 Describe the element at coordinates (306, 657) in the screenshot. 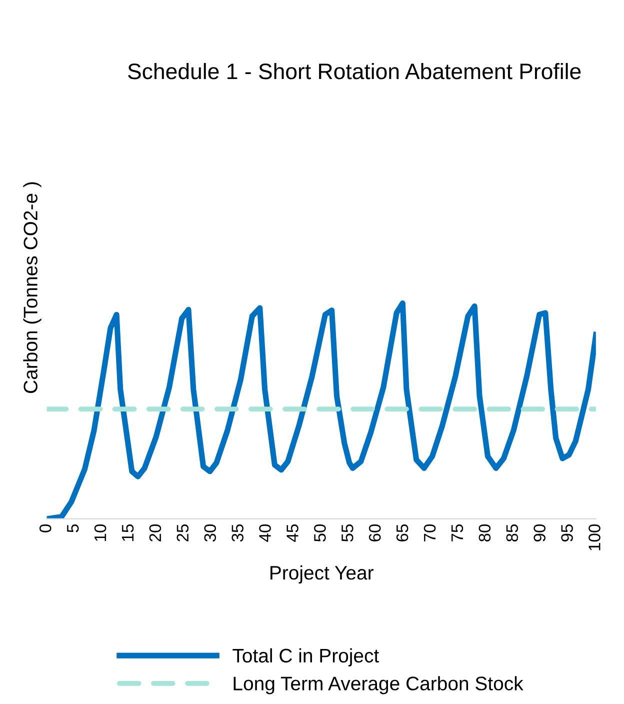

I see `legend-label: Total C in Project` at that location.